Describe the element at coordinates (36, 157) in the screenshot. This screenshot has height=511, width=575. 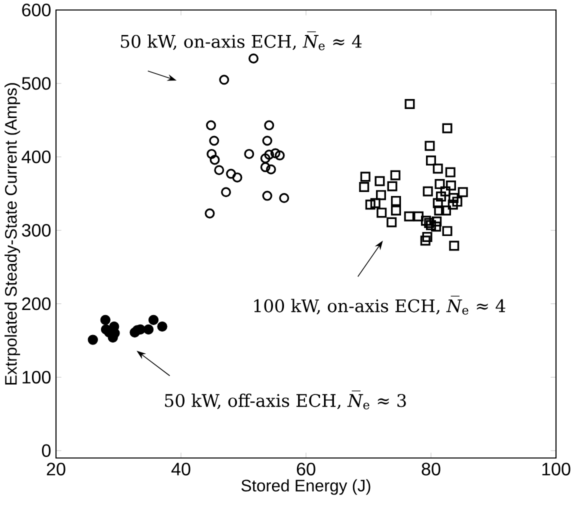
I see `y-tick-label: 400` at that location.